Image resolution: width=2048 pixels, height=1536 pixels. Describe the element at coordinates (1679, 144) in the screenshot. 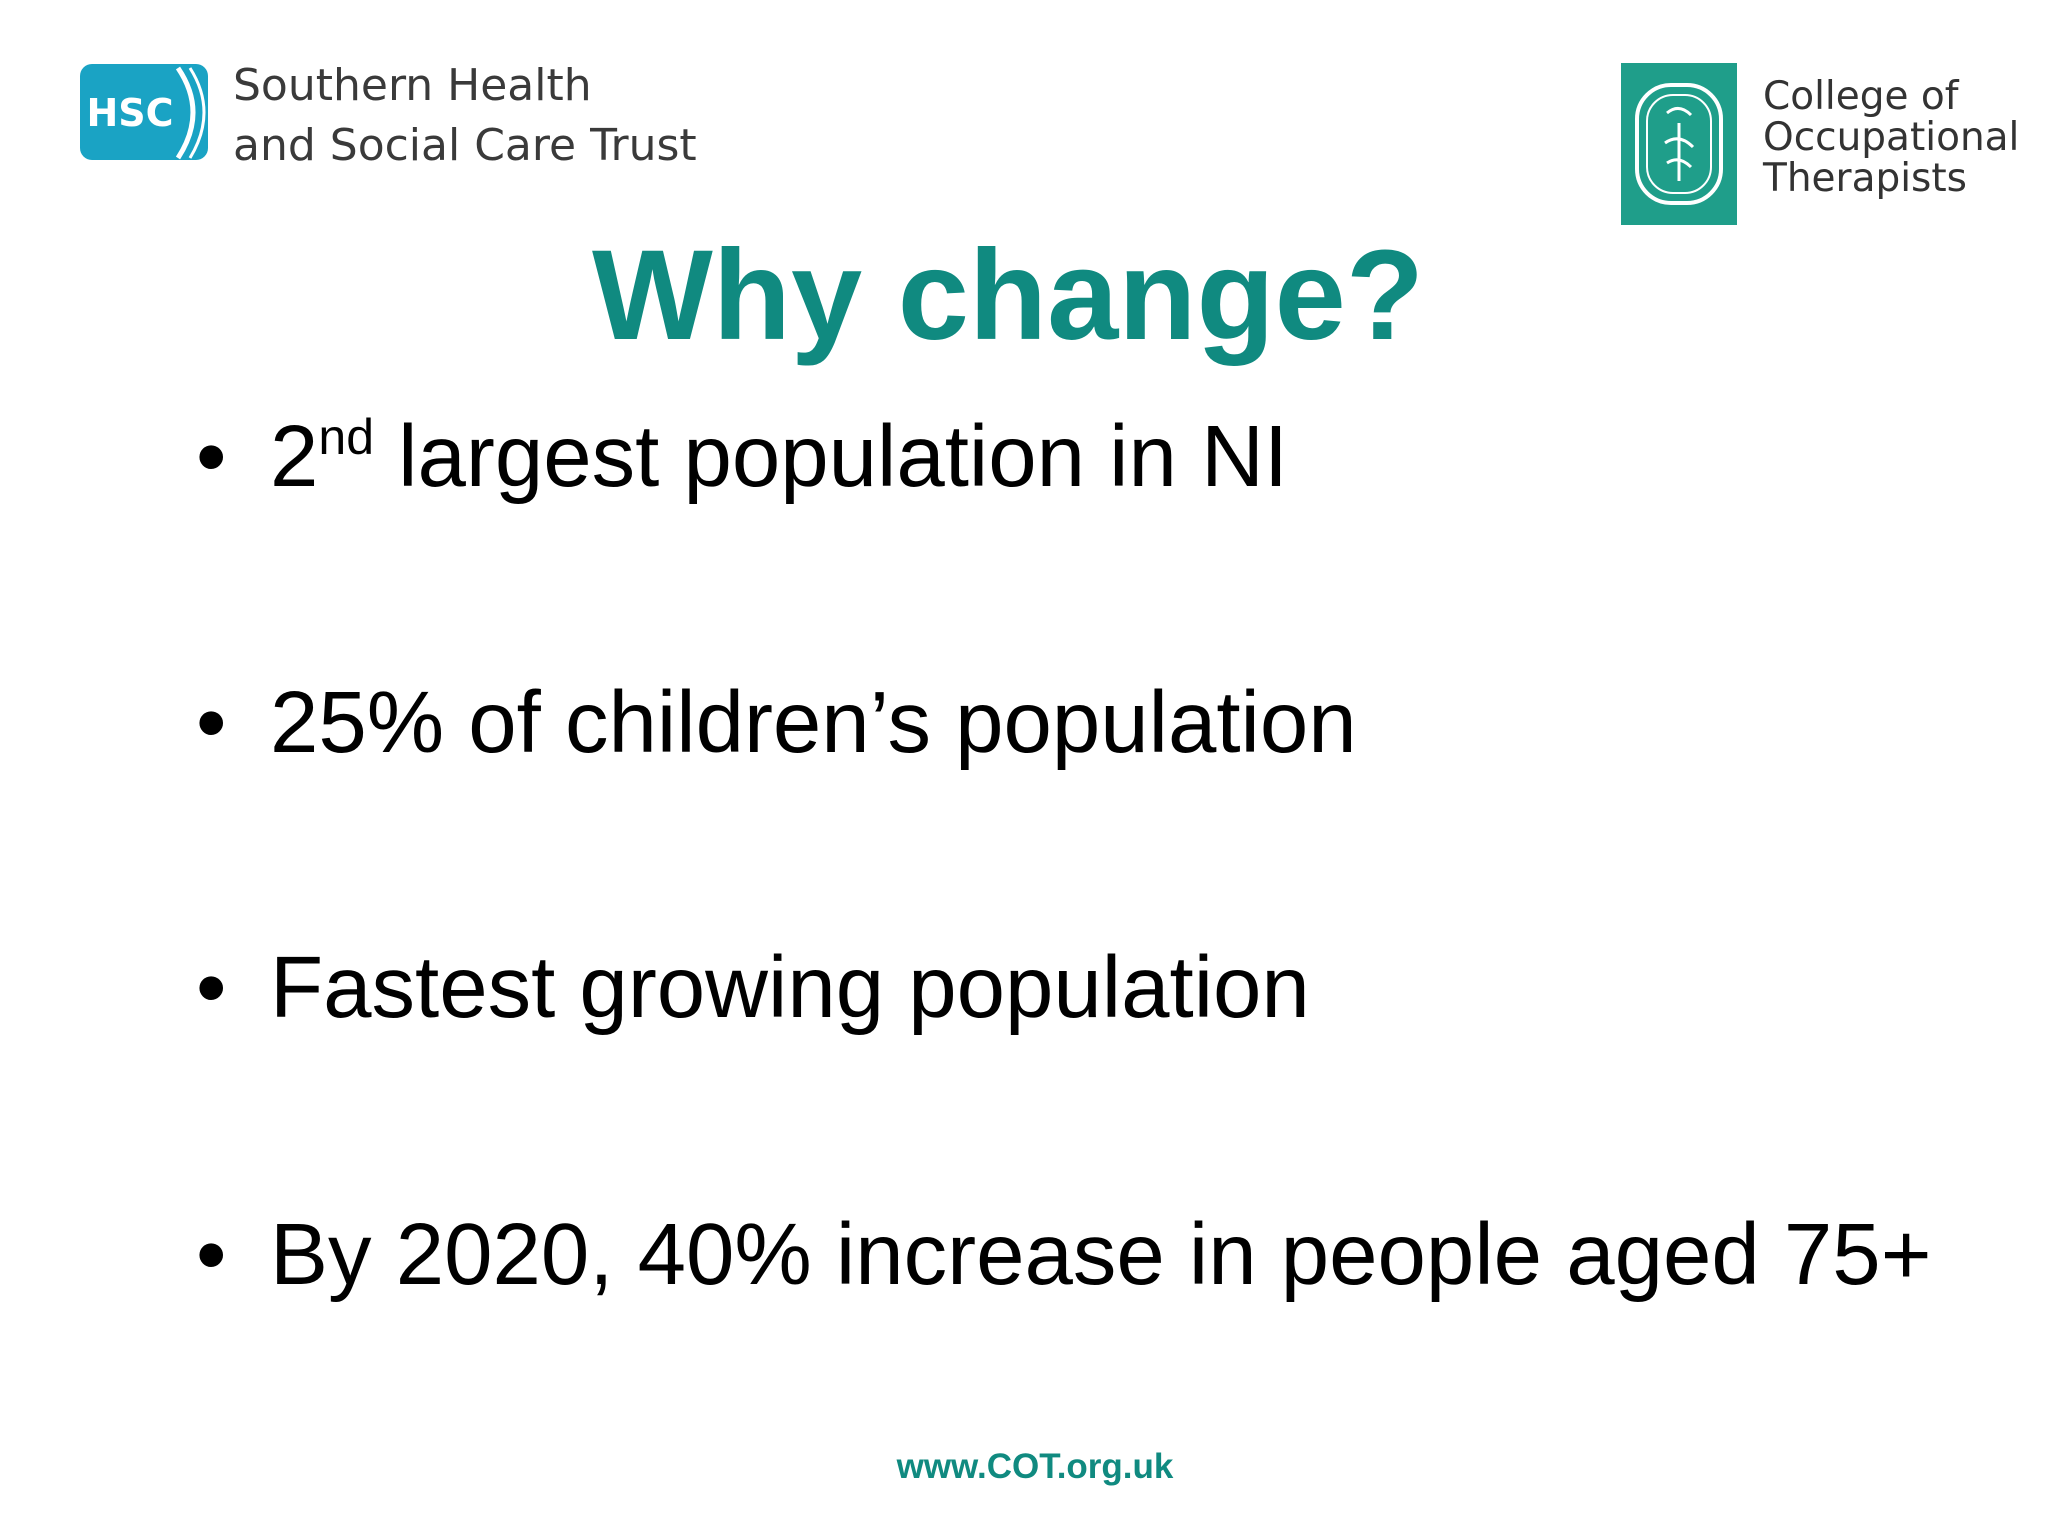

I see `cot-emblem` at that location.